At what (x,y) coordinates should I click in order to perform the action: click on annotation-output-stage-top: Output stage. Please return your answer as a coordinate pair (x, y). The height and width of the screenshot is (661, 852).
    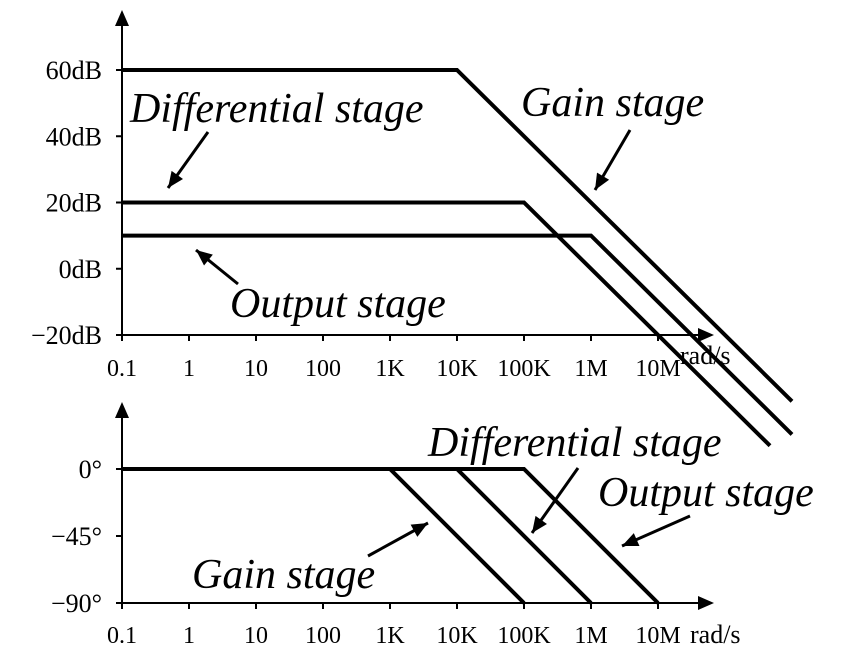
    Looking at the image, I should click on (338, 304).